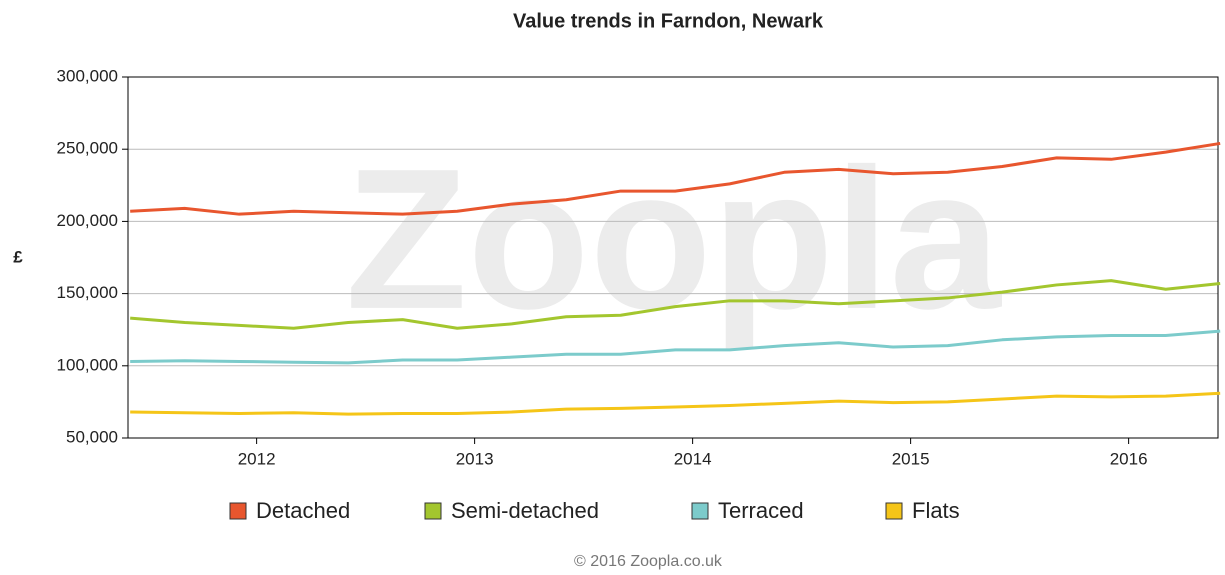 The image size is (1225, 575). Describe the element at coordinates (761, 510) in the screenshot. I see `legend-label: Terraced` at that location.